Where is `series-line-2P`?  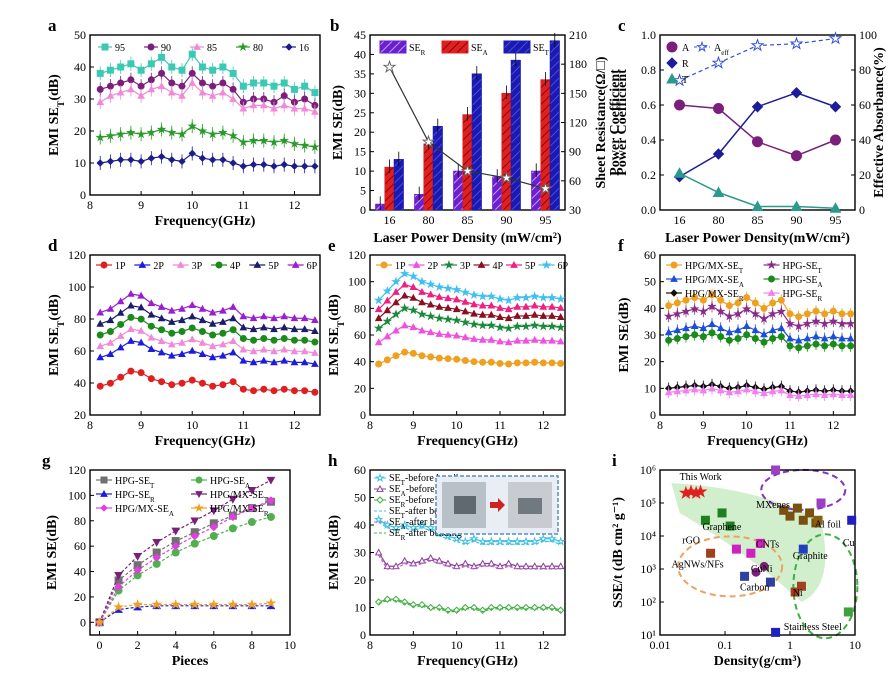
series-line-2P is located at coordinates (207, 352).